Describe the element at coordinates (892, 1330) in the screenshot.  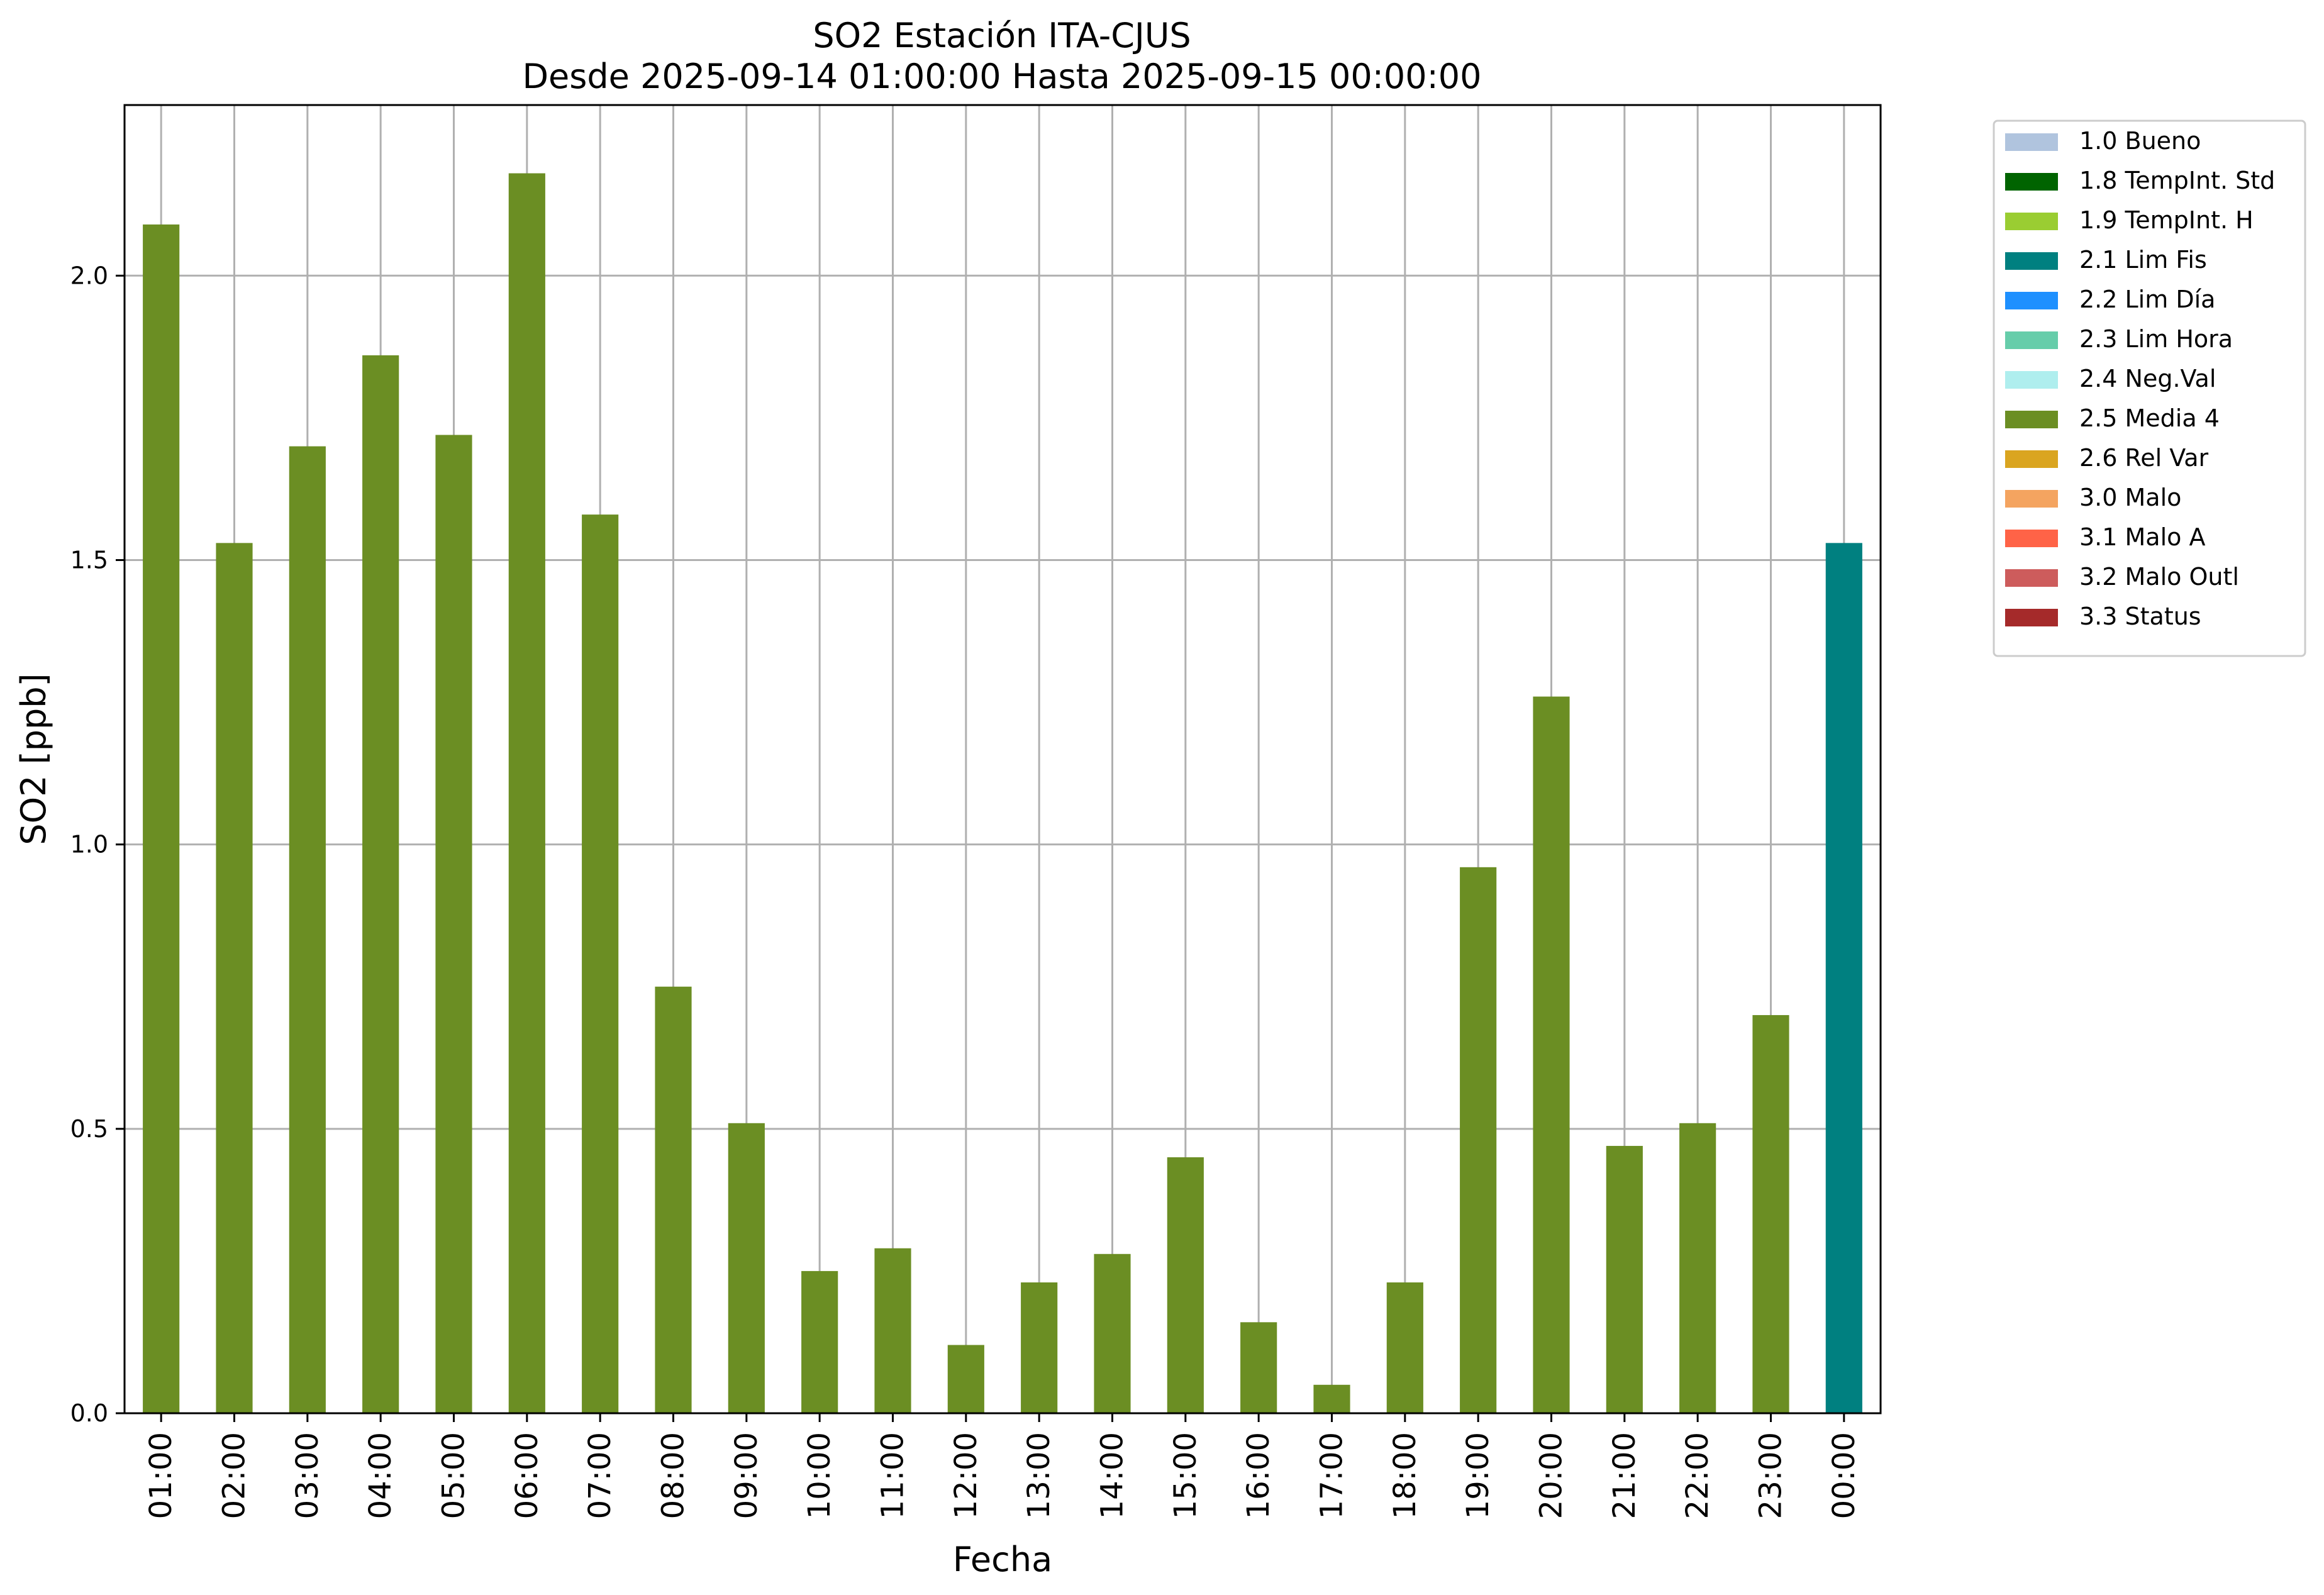
I see `bar-11:00` at that location.